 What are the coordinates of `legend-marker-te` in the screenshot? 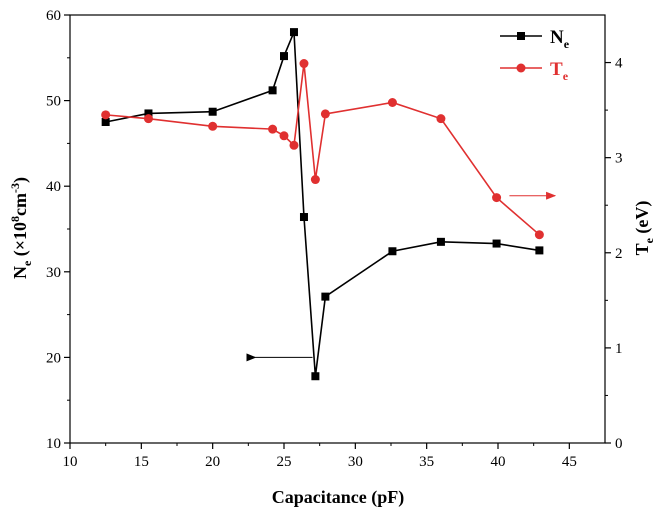 It's located at (521, 68).